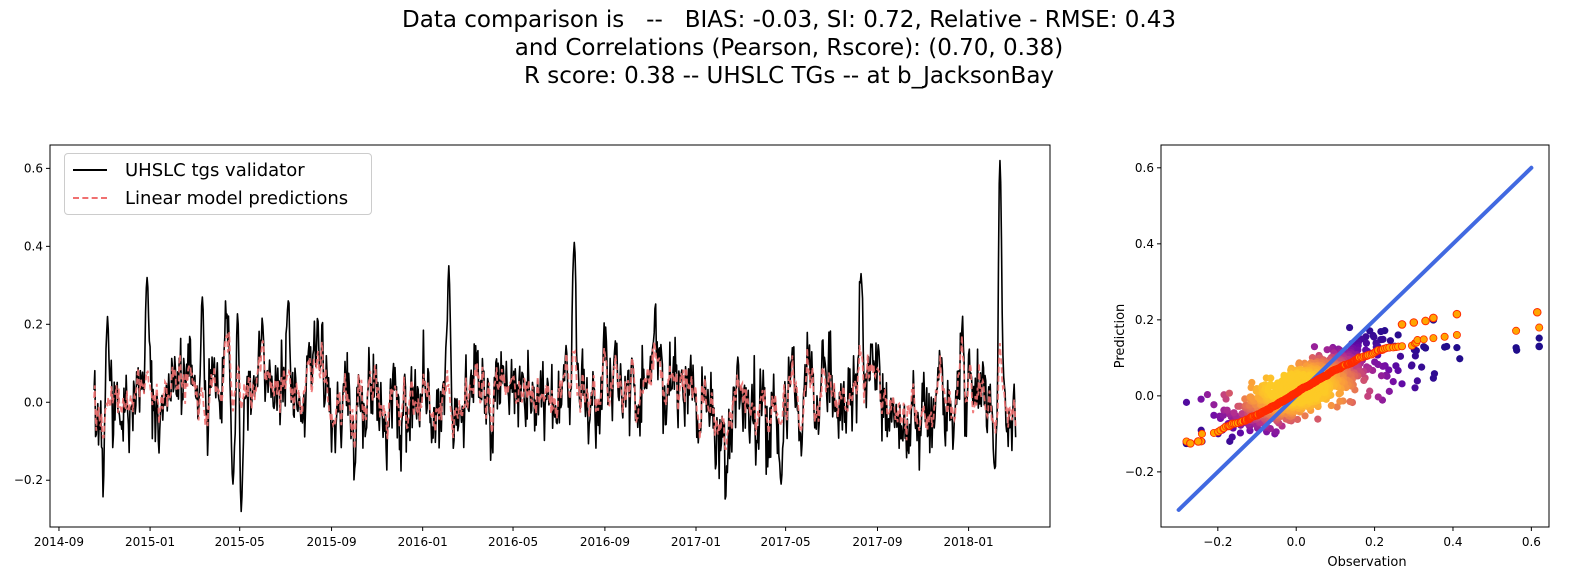  Describe the element at coordinates (696, 542) in the screenshot. I see `timeseries-x-tick-label: 2017-01` at that location.